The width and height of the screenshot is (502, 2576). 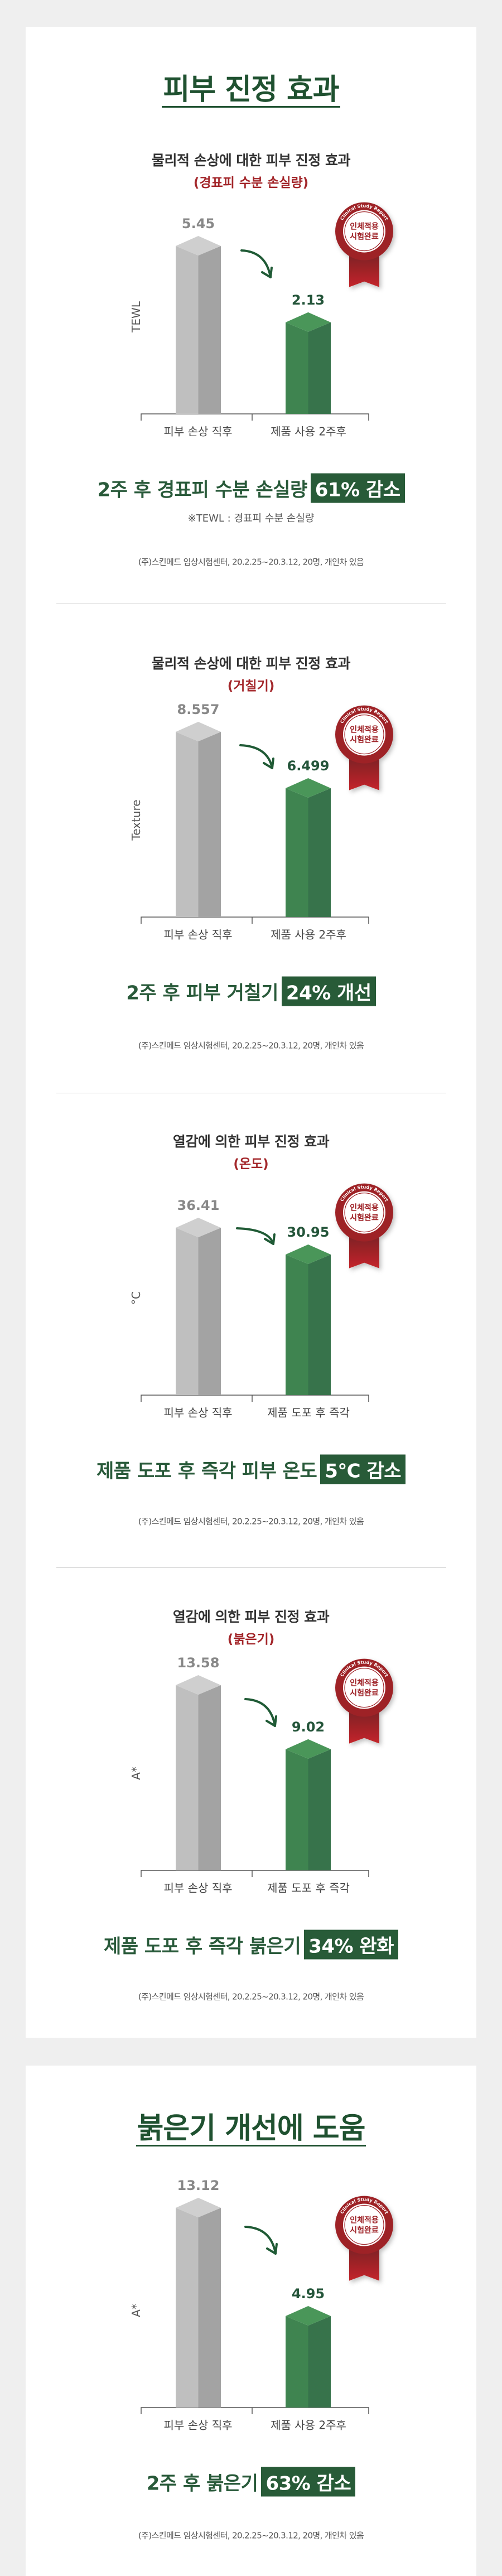 What do you see at coordinates (251, 1639) in the screenshot?
I see `chart-subtitle-metric: (붉은기)` at bounding box center [251, 1639].